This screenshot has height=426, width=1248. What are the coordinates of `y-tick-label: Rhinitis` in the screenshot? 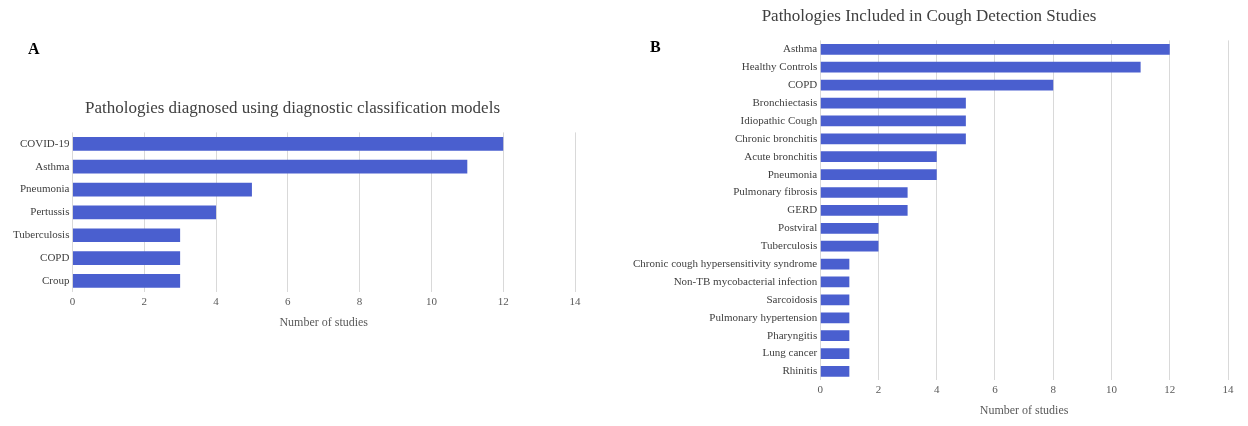 It's located at (800, 370).